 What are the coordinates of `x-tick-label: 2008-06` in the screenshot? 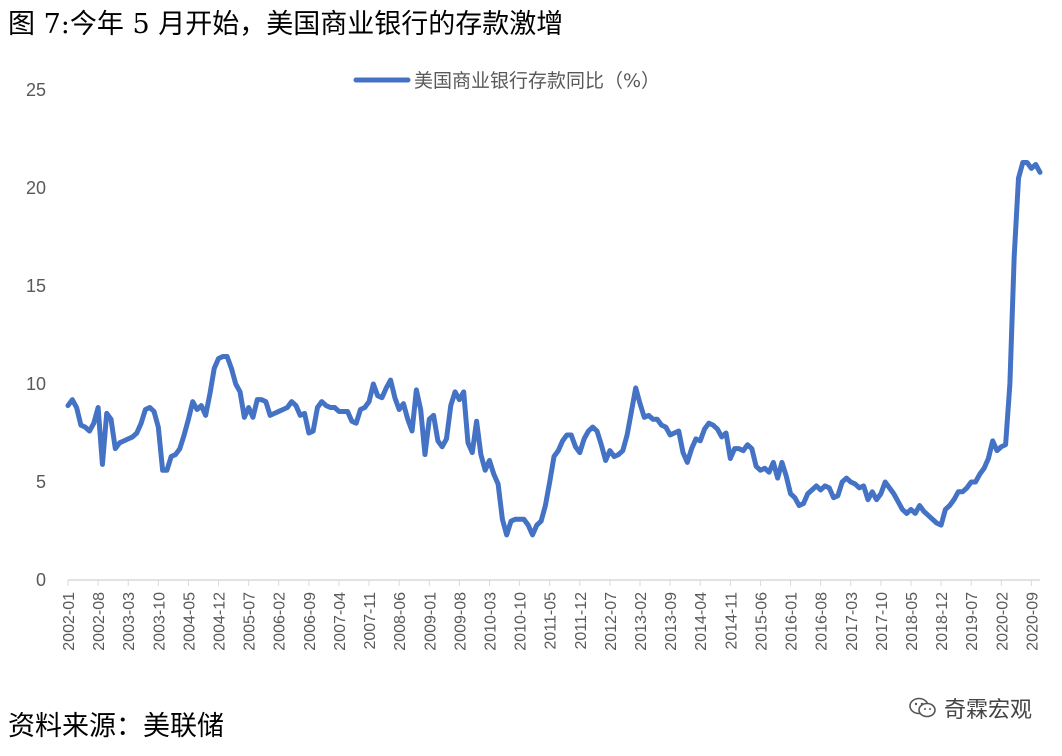 It's located at (400, 621).